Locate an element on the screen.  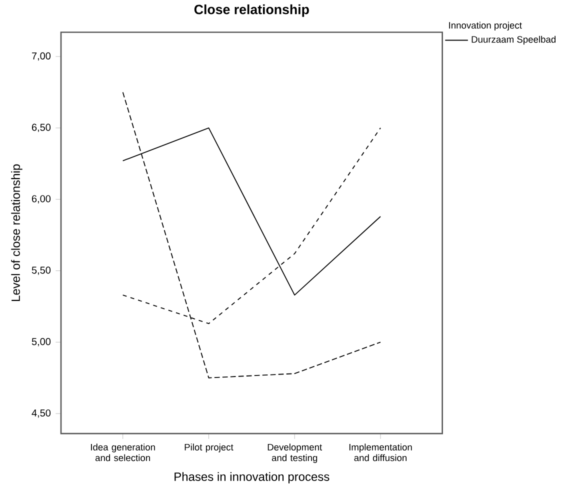
y-axis-title: Level of close relationship is located at coordinates (16, 233).